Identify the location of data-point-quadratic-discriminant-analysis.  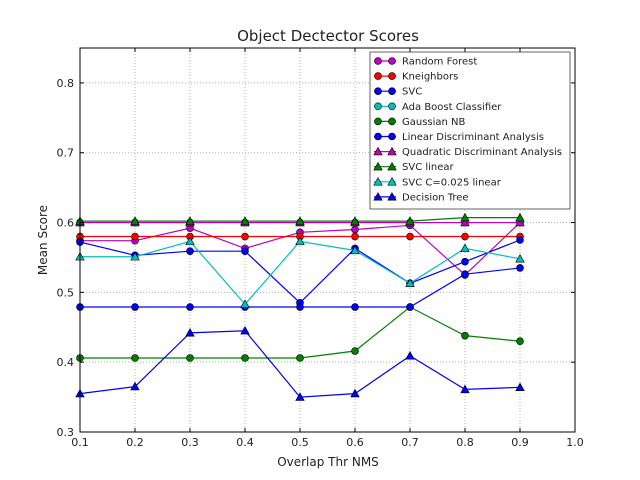
(465, 222).